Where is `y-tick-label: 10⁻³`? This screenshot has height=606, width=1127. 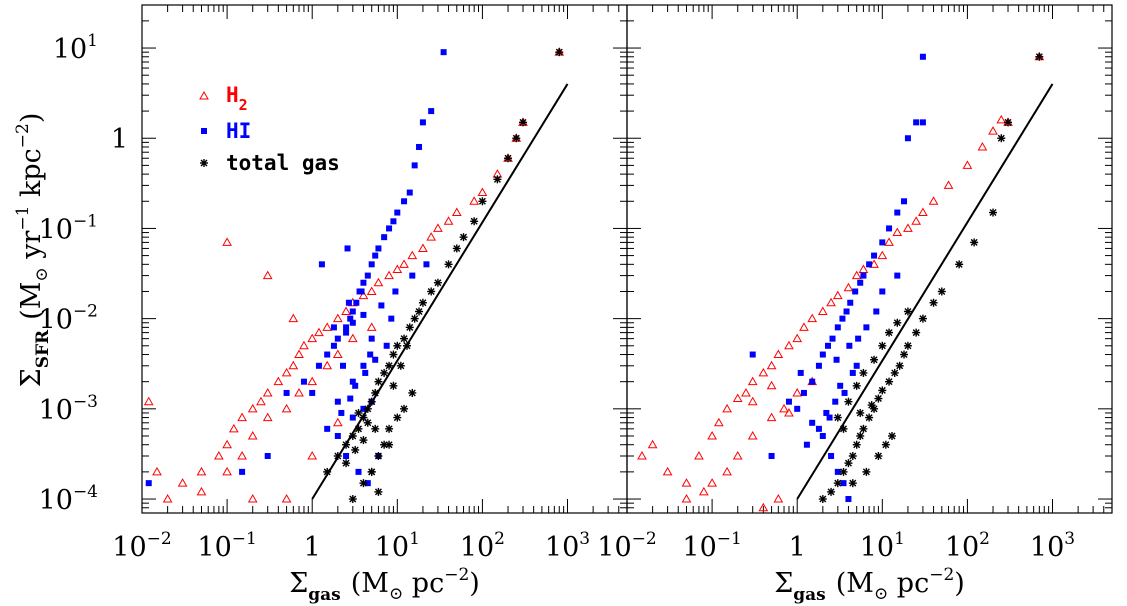
y-tick-label: 10⁻³ is located at coordinates (68, 409).